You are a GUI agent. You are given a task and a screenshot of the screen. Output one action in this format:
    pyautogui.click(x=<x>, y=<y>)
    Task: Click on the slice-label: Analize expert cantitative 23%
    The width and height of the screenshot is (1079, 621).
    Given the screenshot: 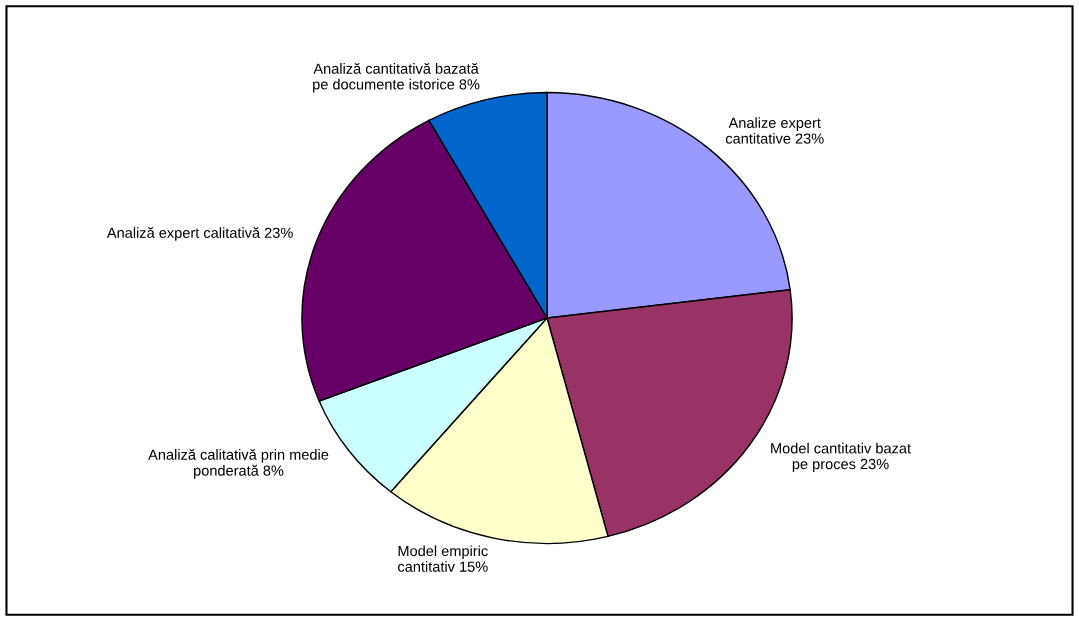 What is the action you would take?
    pyautogui.click(x=774, y=130)
    